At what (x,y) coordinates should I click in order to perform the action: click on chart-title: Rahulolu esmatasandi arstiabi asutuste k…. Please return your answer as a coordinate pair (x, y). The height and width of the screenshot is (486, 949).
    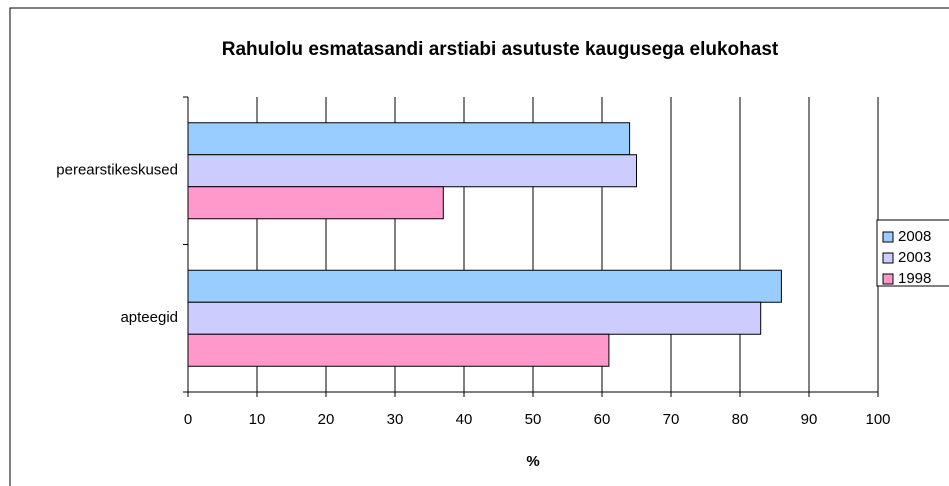
    Looking at the image, I should click on (500, 49).